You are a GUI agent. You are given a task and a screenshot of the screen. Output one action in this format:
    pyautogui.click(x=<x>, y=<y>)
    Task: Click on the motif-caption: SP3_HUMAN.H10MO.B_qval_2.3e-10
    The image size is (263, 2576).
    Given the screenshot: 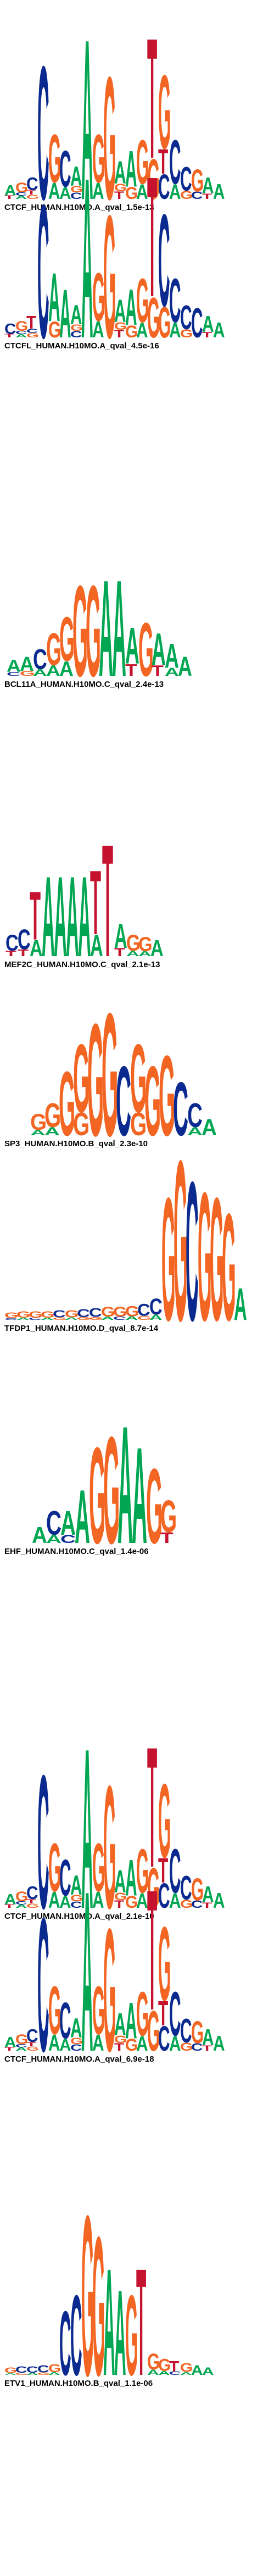 What is the action you would take?
    pyautogui.click(x=76, y=1143)
    